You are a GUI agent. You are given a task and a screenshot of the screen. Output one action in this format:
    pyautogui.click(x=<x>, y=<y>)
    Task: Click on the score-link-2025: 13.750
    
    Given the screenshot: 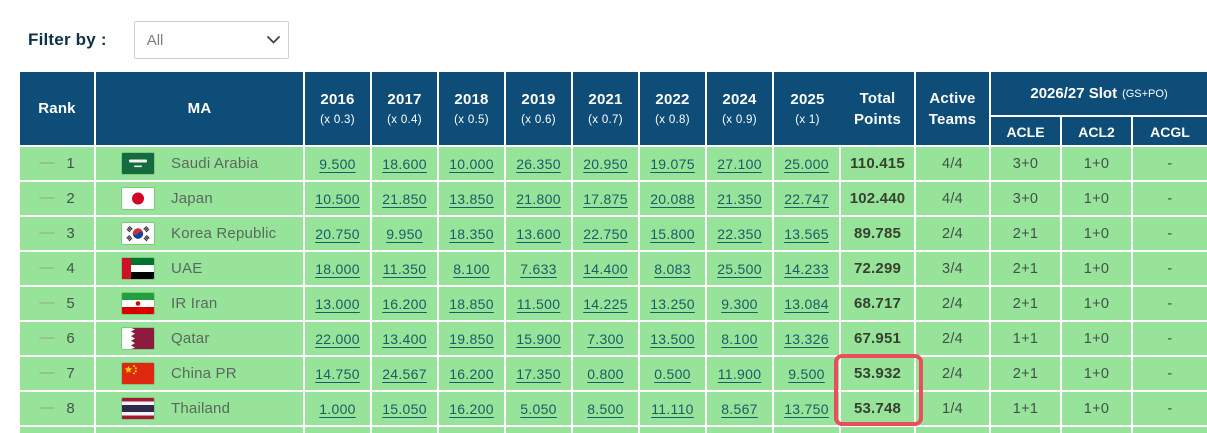 What is the action you would take?
    pyautogui.click(x=806, y=408)
    